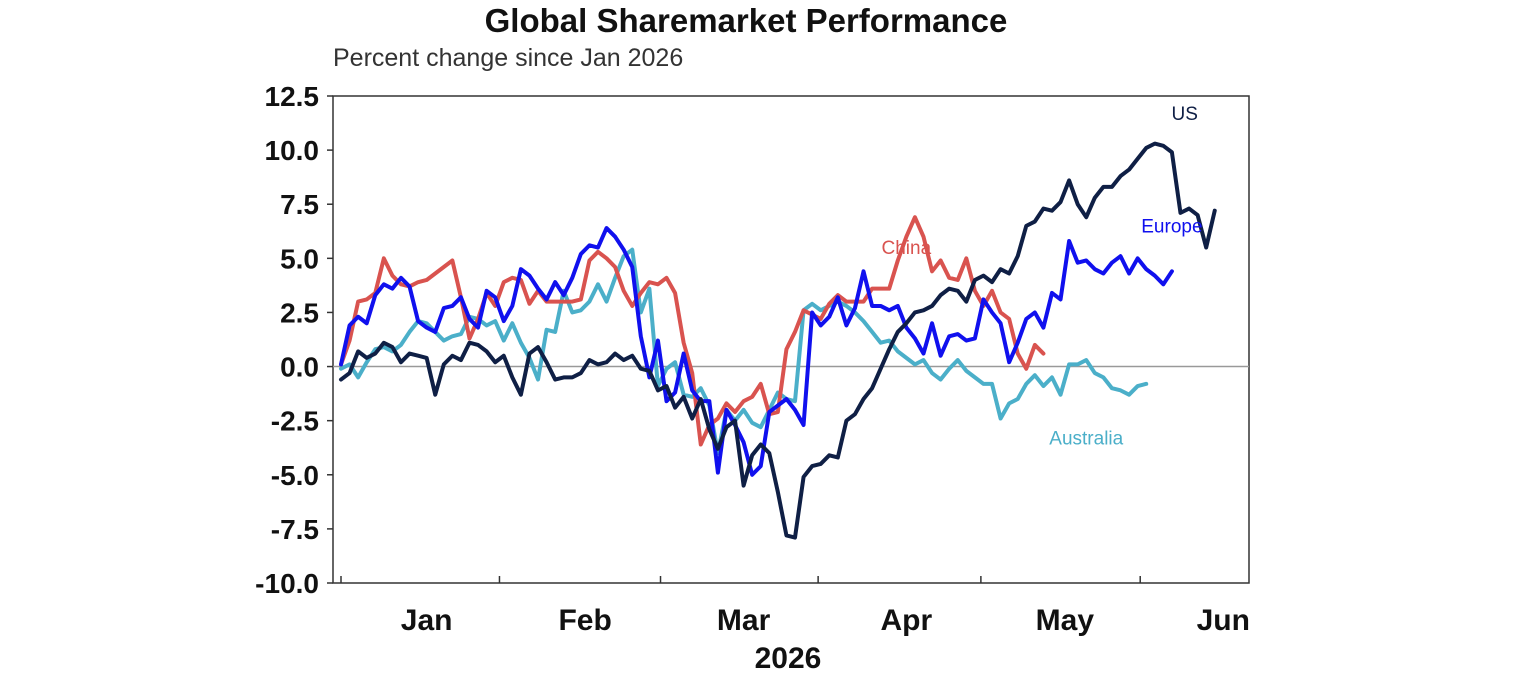  What do you see at coordinates (299, 258) in the screenshot?
I see `y-tick-label: 5.0` at bounding box center [299, 258].